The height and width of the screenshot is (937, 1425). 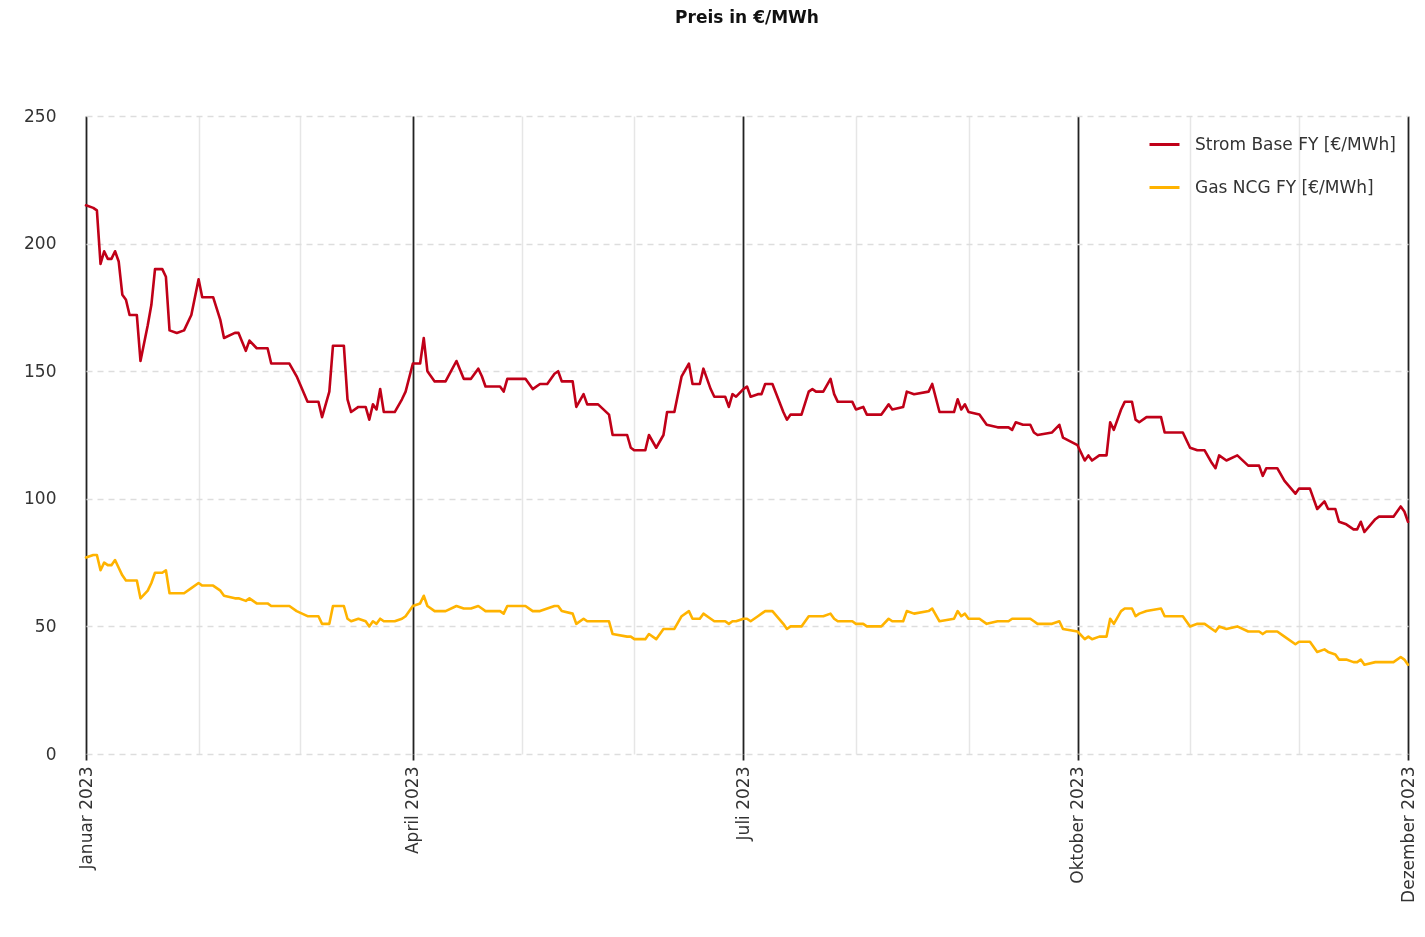 What do you see at coordinates (747, 609) in the screenshot?
I see `line-series` at bounding box center [747, 609].